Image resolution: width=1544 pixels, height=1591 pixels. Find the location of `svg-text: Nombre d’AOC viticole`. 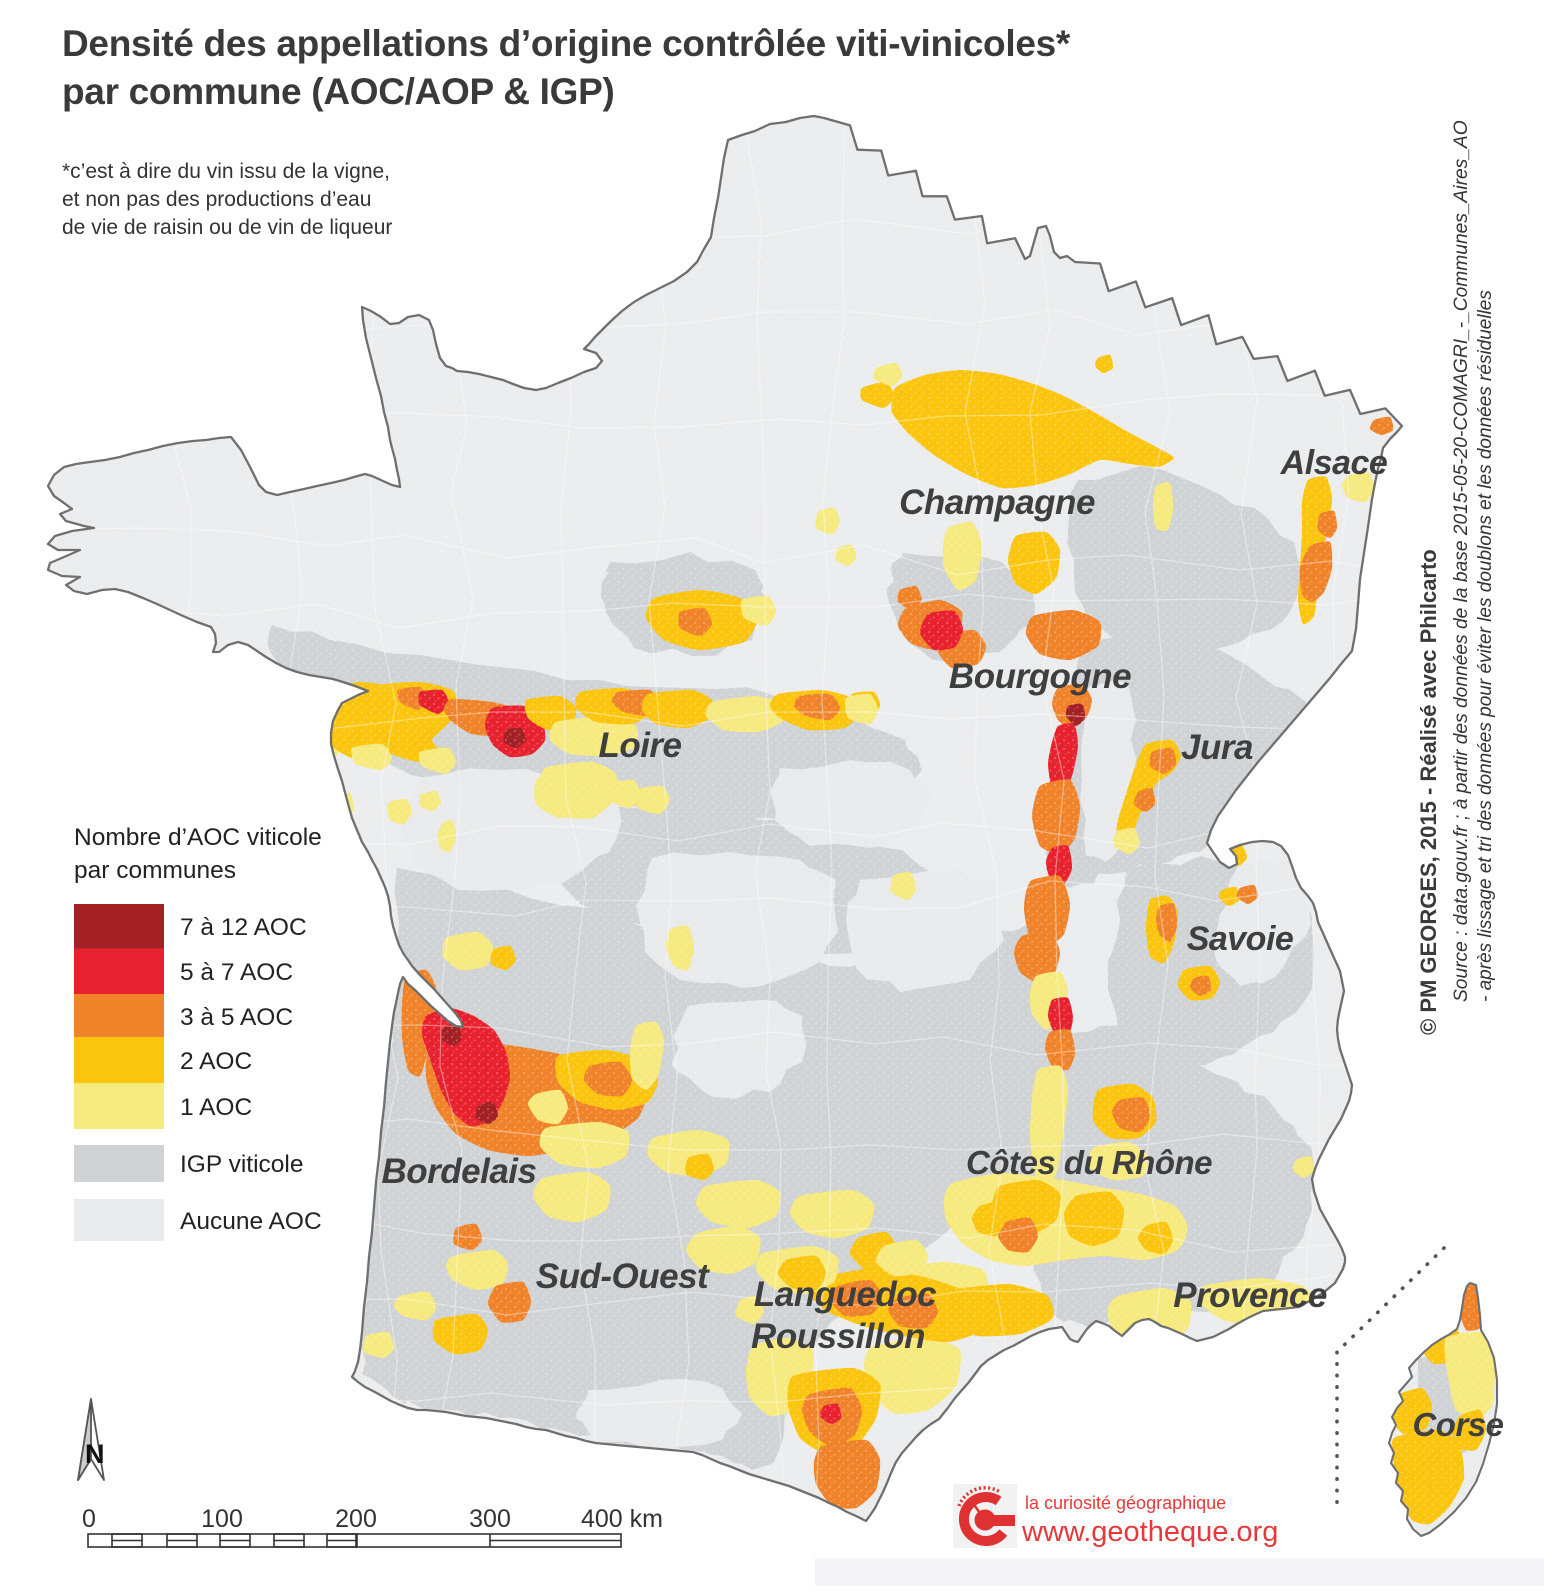

svg-text: Nombre d’AOC viticole is located at coordinates (198, 837).